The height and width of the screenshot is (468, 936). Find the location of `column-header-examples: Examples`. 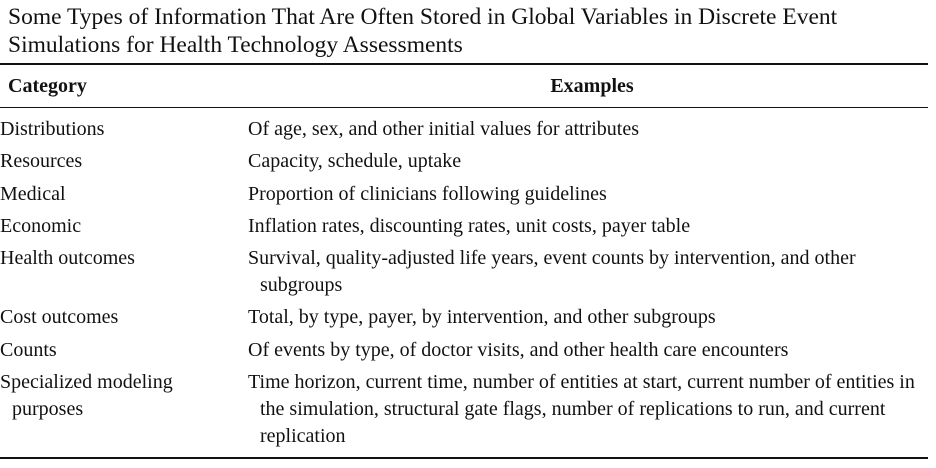

column-header-examples: Examples is located at coordinates (592, 86).